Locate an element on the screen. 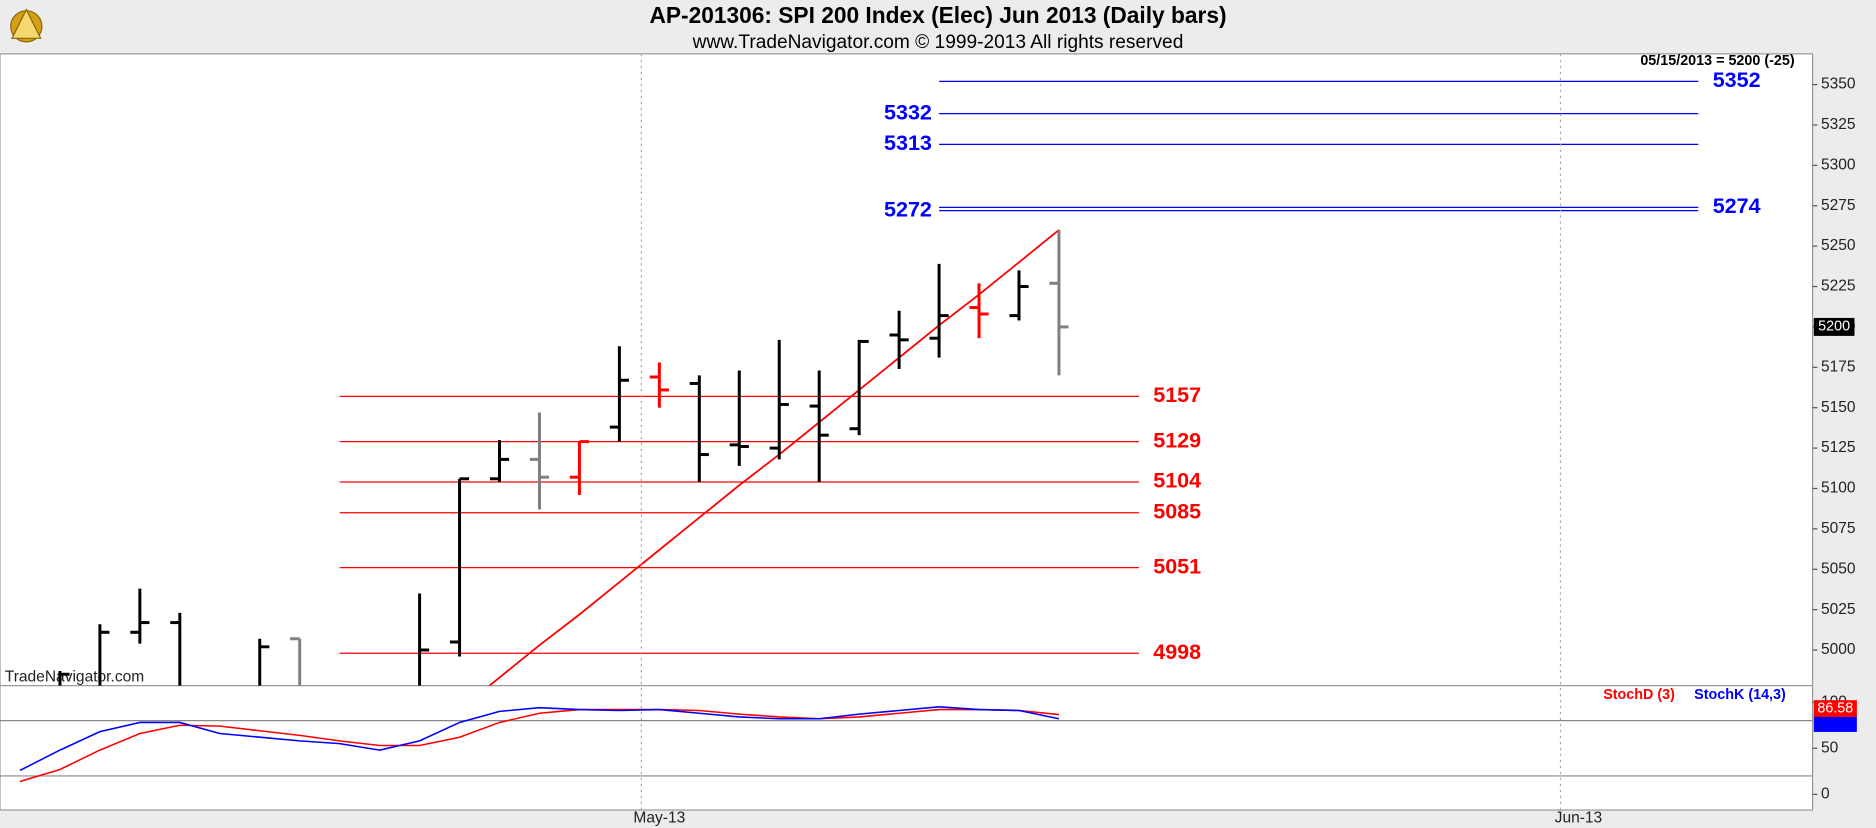  legend-entry: StochK (14,3) is located at coordinates (1740, 695).